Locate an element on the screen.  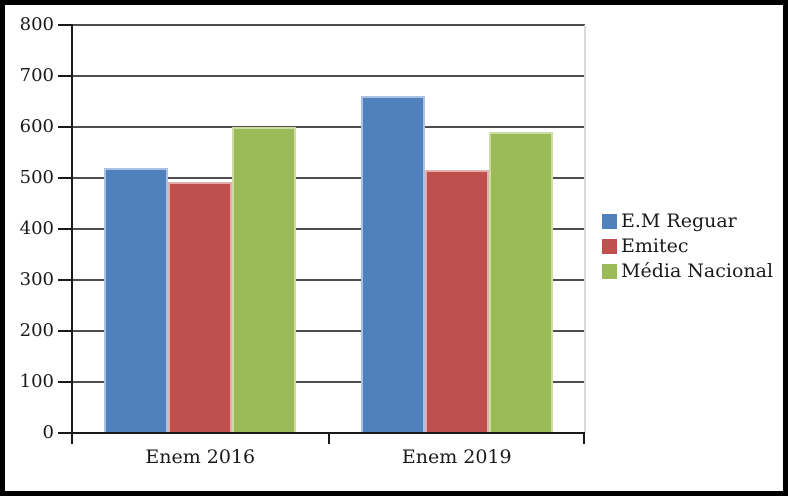
y-axis-label-300: 300 is located at coordinates (36, 279).